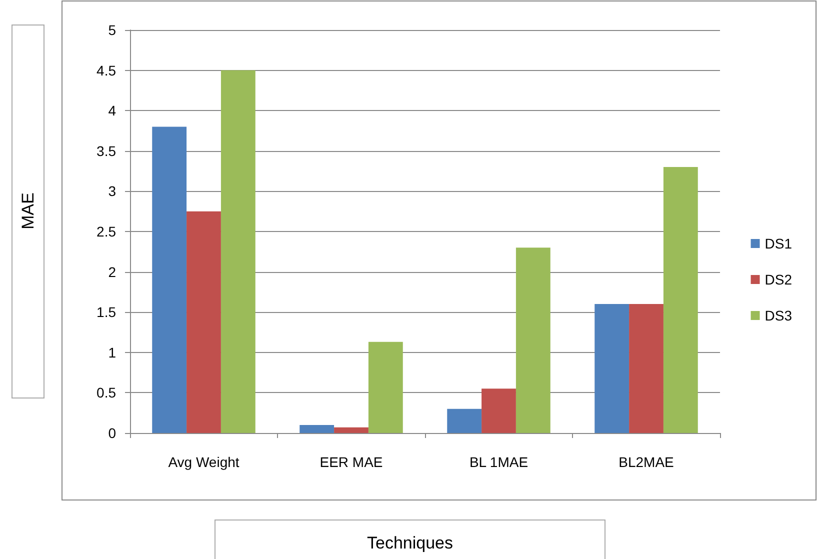 The image size is (817, 559). I want to click on x-axis-title: Techniques, so click(410, 543).